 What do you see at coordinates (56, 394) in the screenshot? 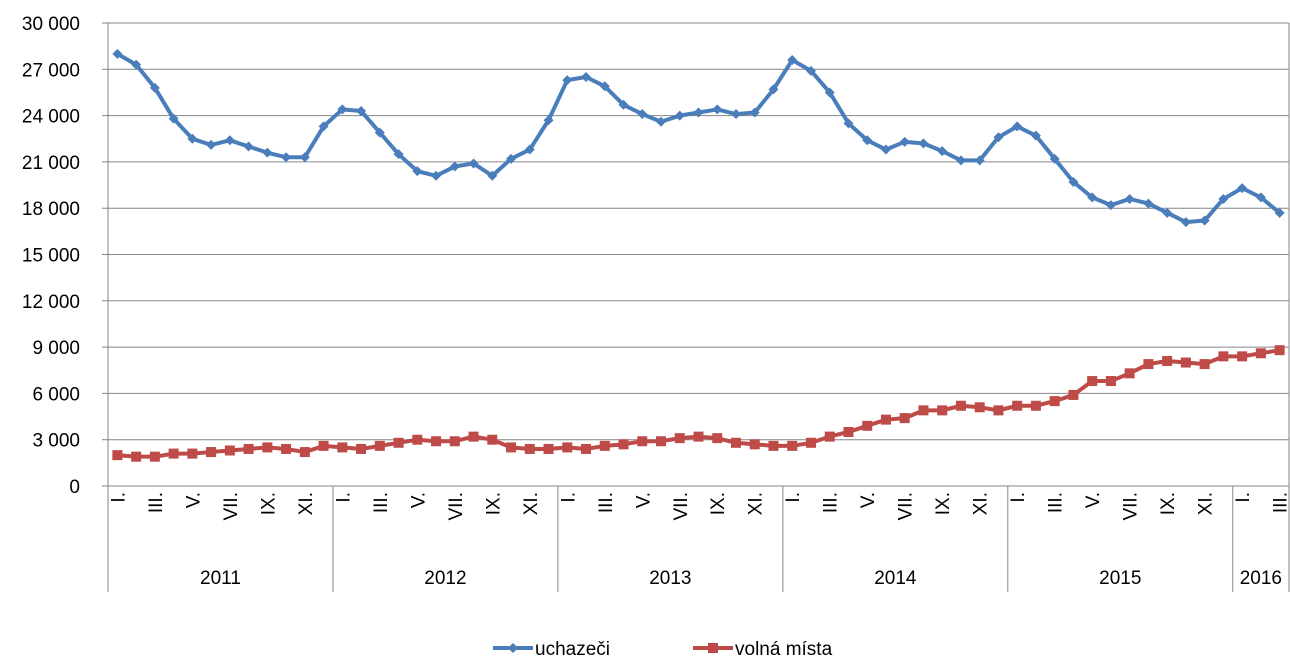
I see `y-tick-label: 6 000` at bounding box center [56, 394].